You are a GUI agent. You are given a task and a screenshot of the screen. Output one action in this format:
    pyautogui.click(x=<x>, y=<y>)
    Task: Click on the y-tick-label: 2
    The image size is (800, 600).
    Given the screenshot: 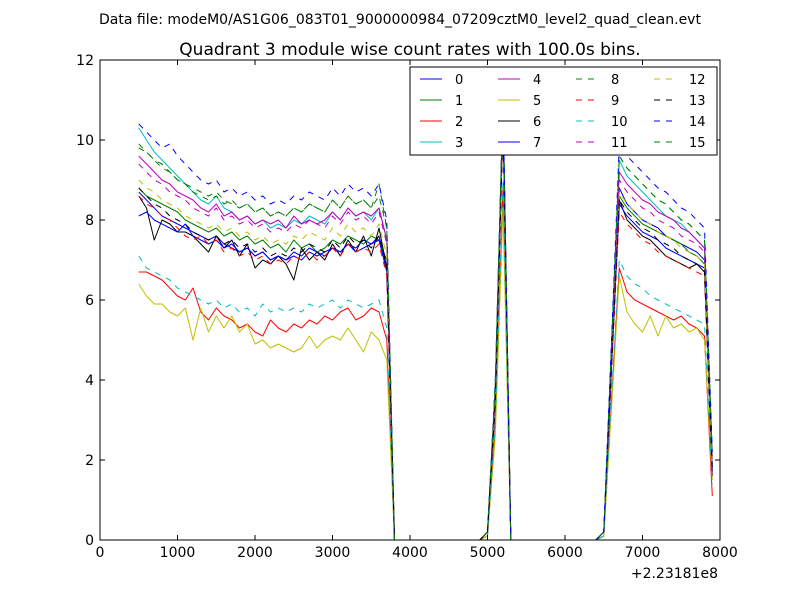 What is the action you would take?
    pyautogui.click(x=89, y=461)
    